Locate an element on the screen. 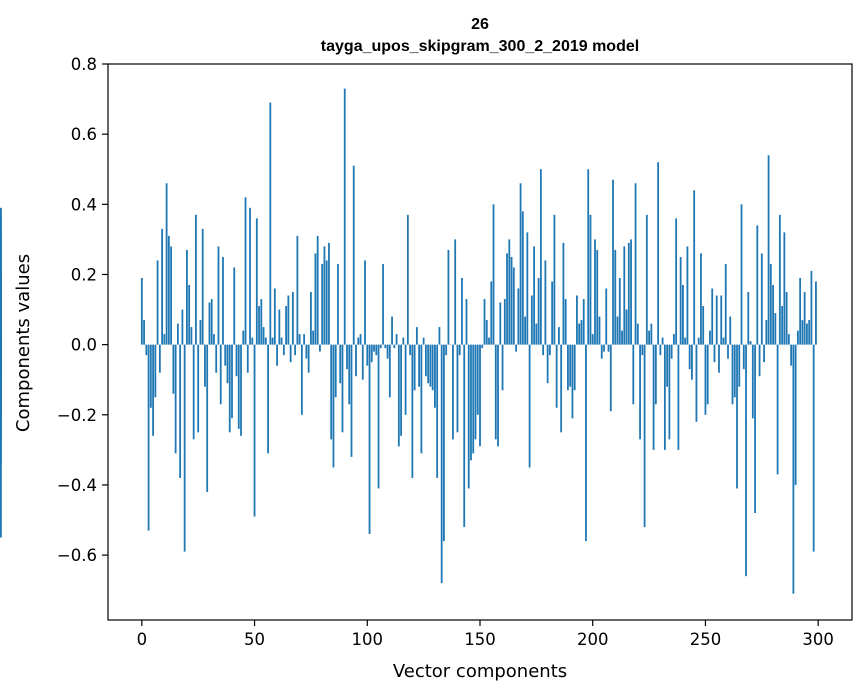 The width and height of the screenshot is (867, 696). y-tick-label: 0.4 is located at coordinates (84, 204).